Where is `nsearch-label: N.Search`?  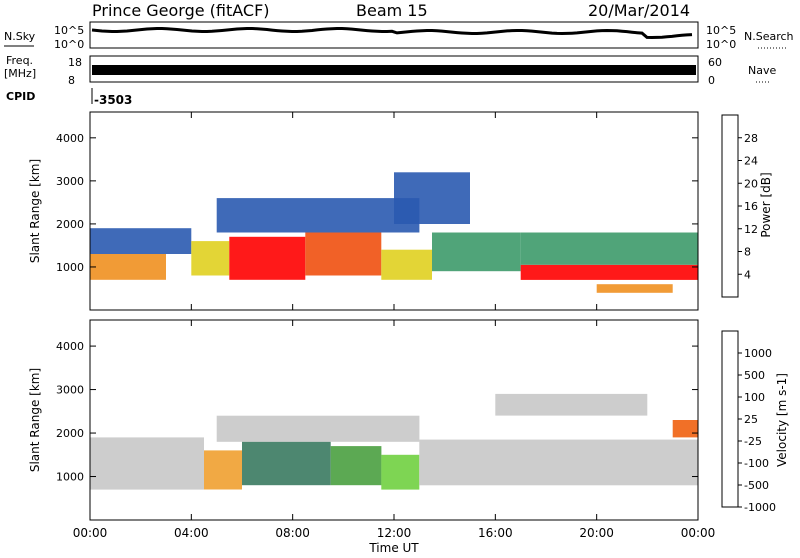
nsearch-label: N.Search is located at coordinates (769, 36).